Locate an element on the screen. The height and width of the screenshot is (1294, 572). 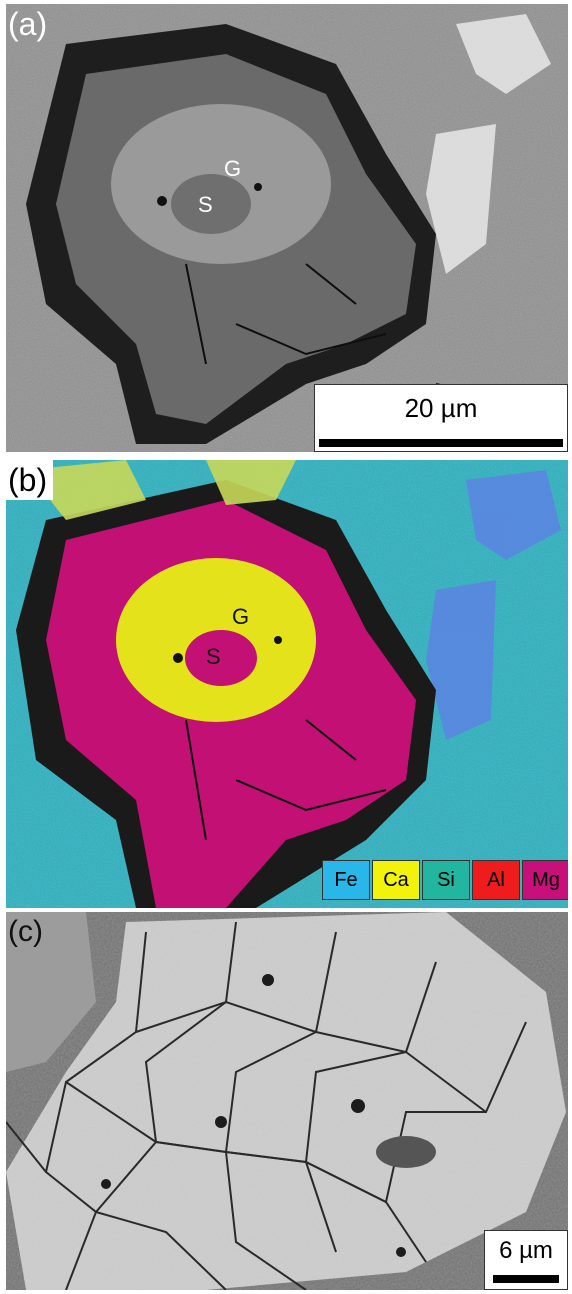
panel-a-scale-bar: 20 µm is located at coordinates (441, 418).